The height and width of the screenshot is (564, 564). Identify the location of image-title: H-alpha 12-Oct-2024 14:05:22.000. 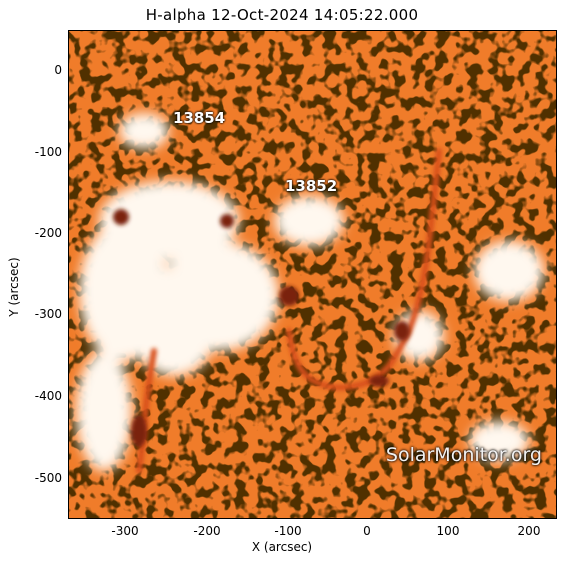
(282, 15).